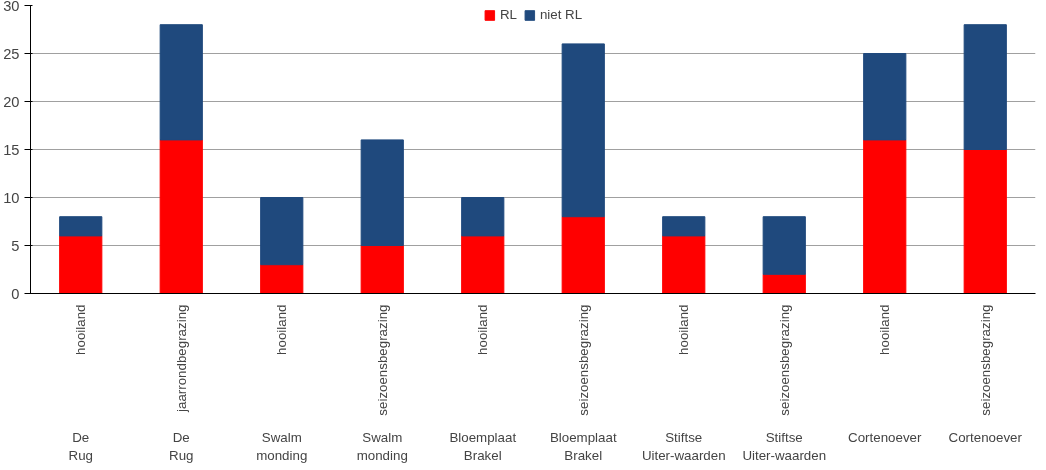 The width and height of the screenshot is (1046, 470). I want to click on x-tick-label: jaarrondbegrazing, so click(181, 358).